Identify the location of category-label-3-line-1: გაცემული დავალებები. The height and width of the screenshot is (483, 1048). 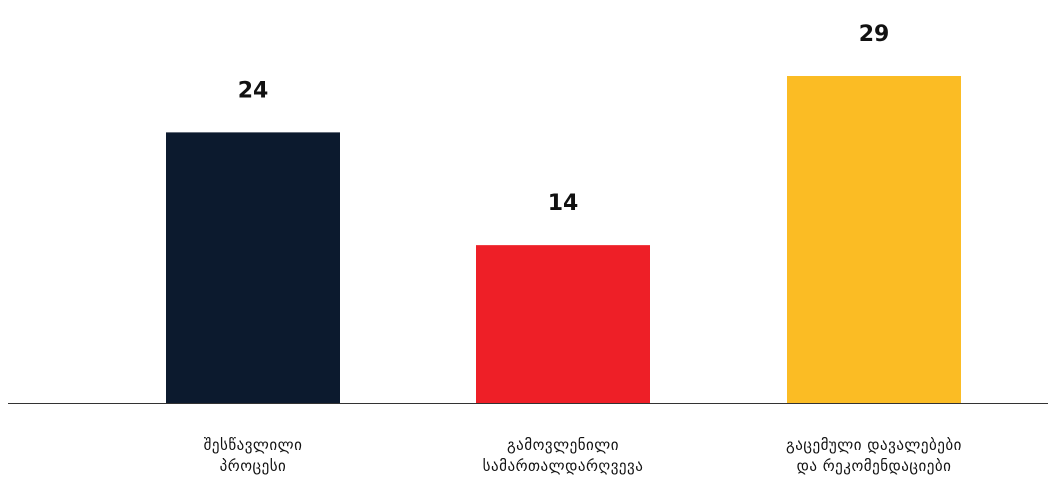
(874, 445).